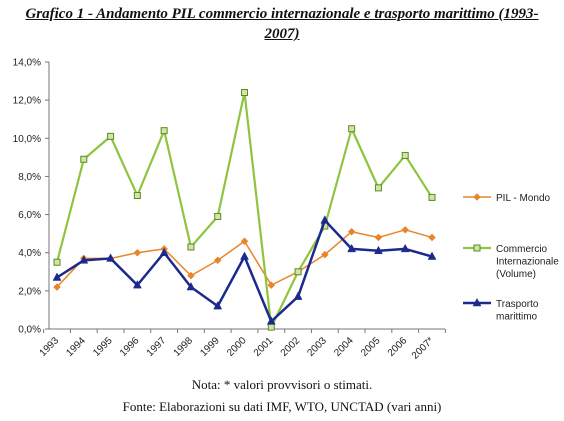 The width and height of the screenshot is (564, 421). I want to click on x-tick-label: 2003, so click(317, 347).